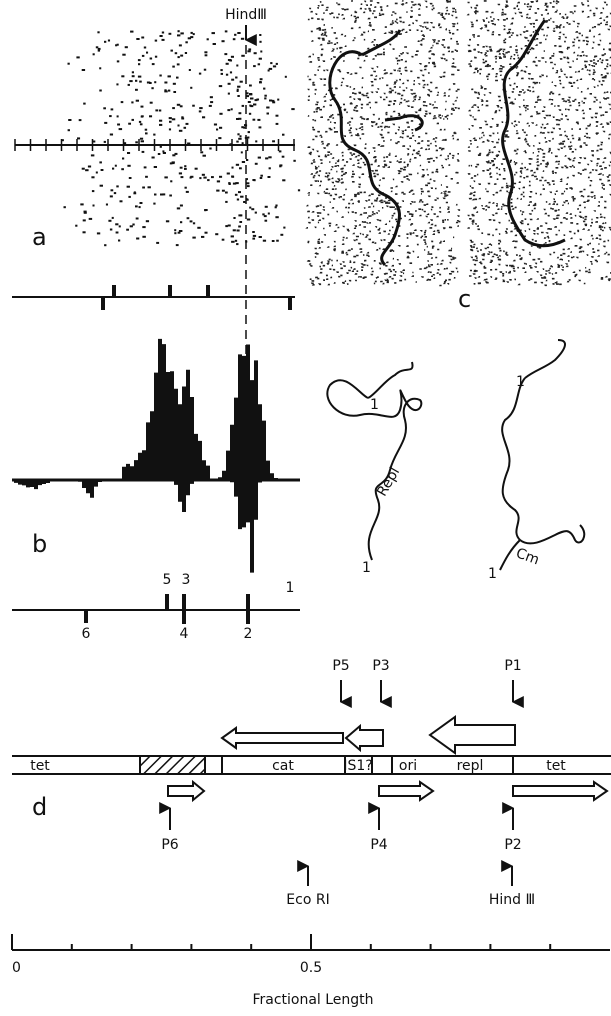  I want to click on peak-label: 4, so click(184, 634).